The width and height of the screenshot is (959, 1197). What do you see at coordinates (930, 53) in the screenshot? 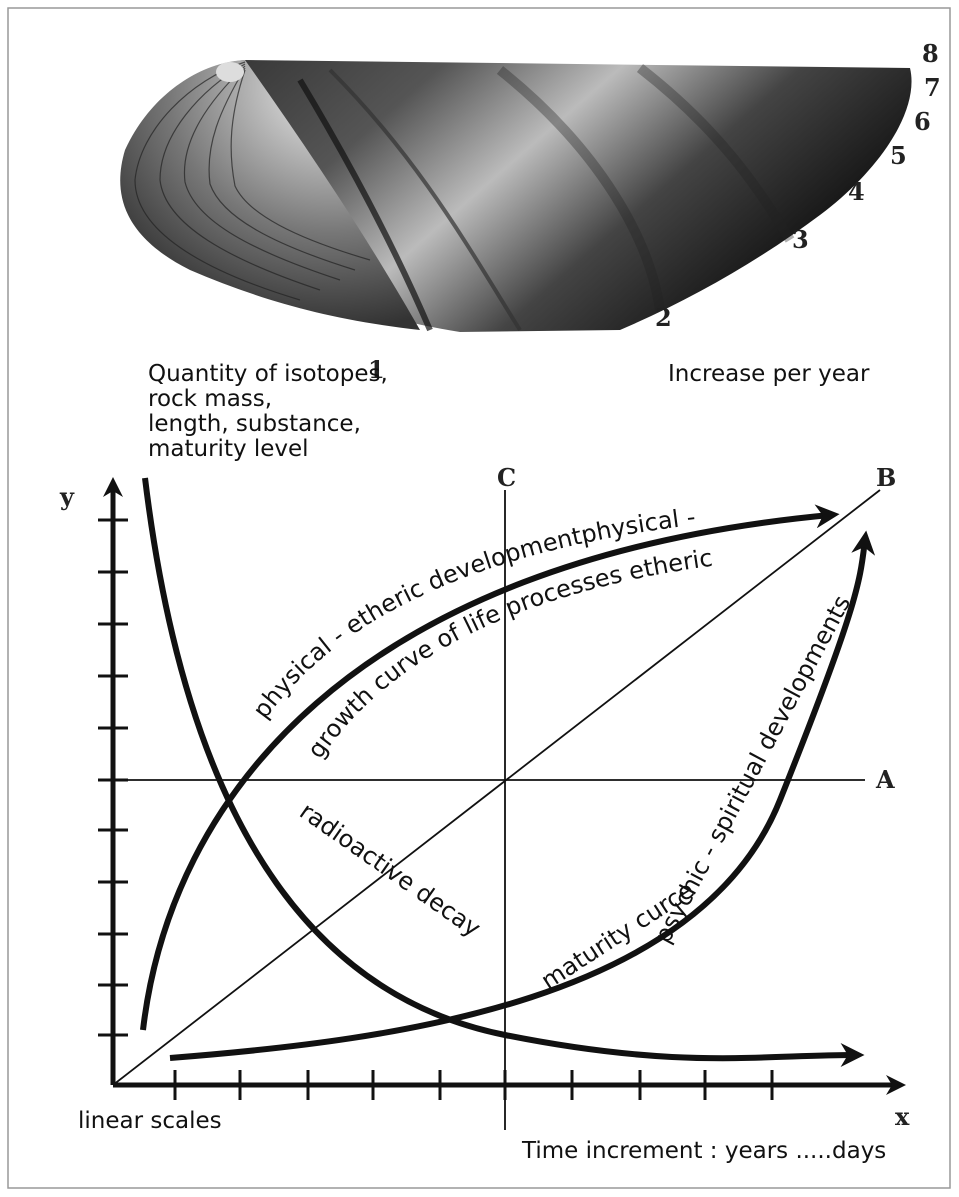
I see `ring-number: 8` at bounding box center [930, 53].